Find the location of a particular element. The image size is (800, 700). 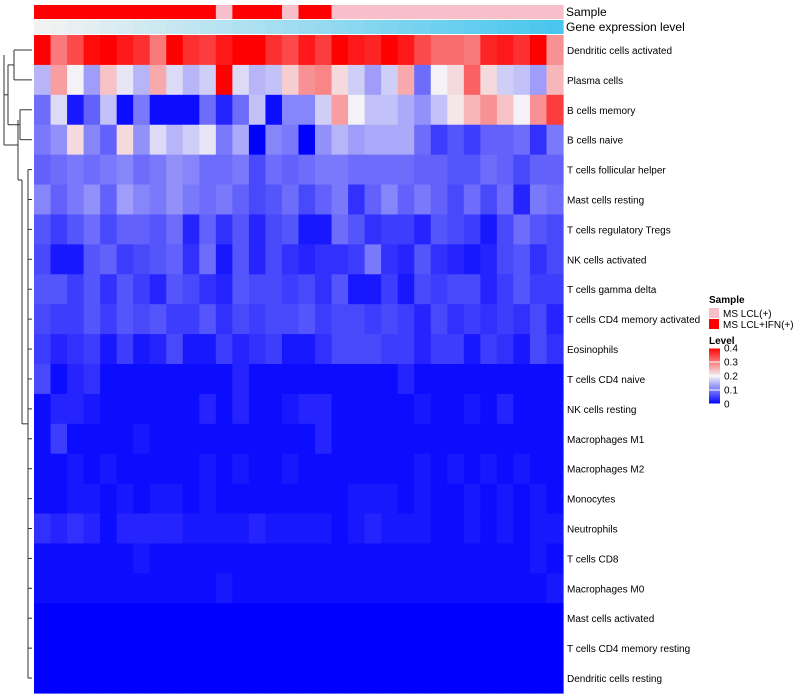

sample-annotation-cell is located at coordinates (76, 12).